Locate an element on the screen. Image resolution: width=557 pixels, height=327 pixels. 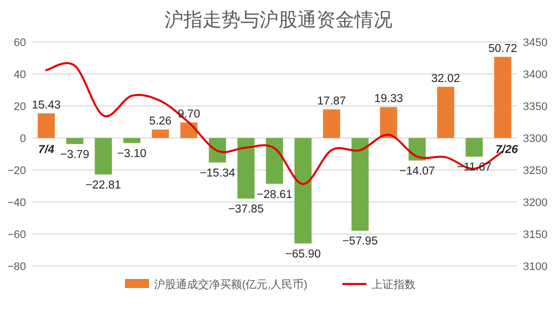
x-tick-label: 7/4 is located at coordinates (46, 150).